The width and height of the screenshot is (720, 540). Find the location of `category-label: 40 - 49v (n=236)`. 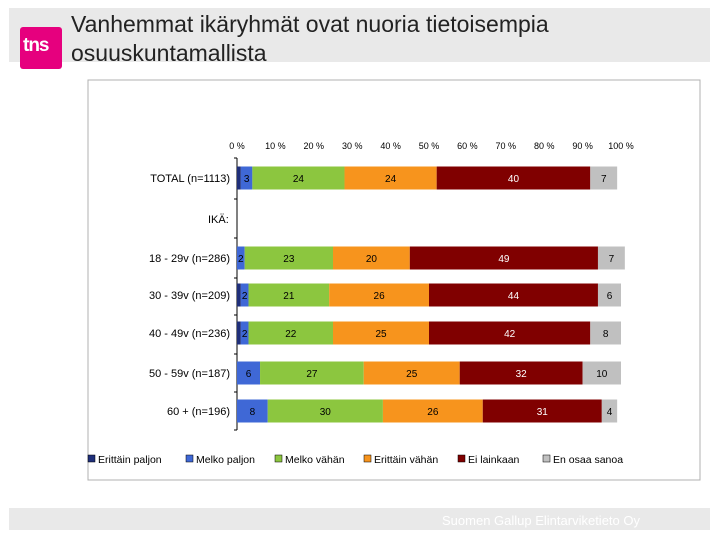

category-label: 40 - 49v (n=236) is located at coordinates (189, 334).